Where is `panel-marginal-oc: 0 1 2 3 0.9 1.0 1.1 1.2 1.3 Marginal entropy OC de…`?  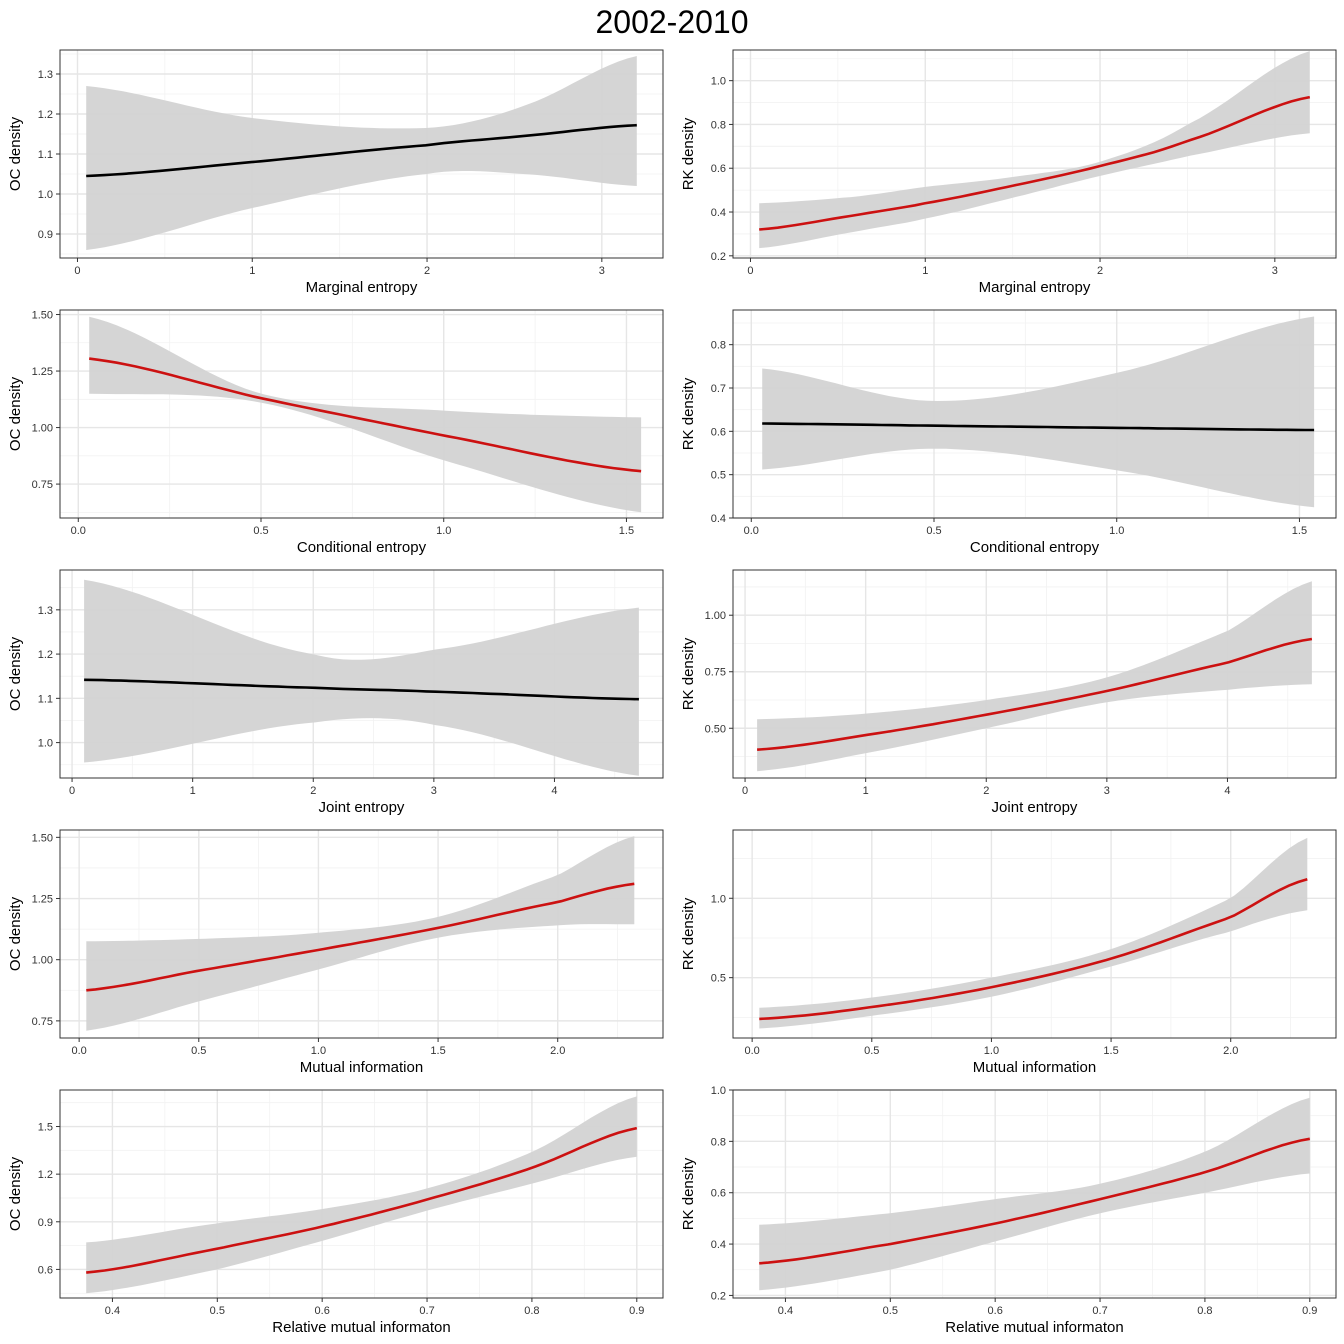
panel-marginal-oc: 0 1 2 3 0.9 1.0 1.1 1.2 1.3 Marginal entropy OC de… is located at coordinates (335, 172).